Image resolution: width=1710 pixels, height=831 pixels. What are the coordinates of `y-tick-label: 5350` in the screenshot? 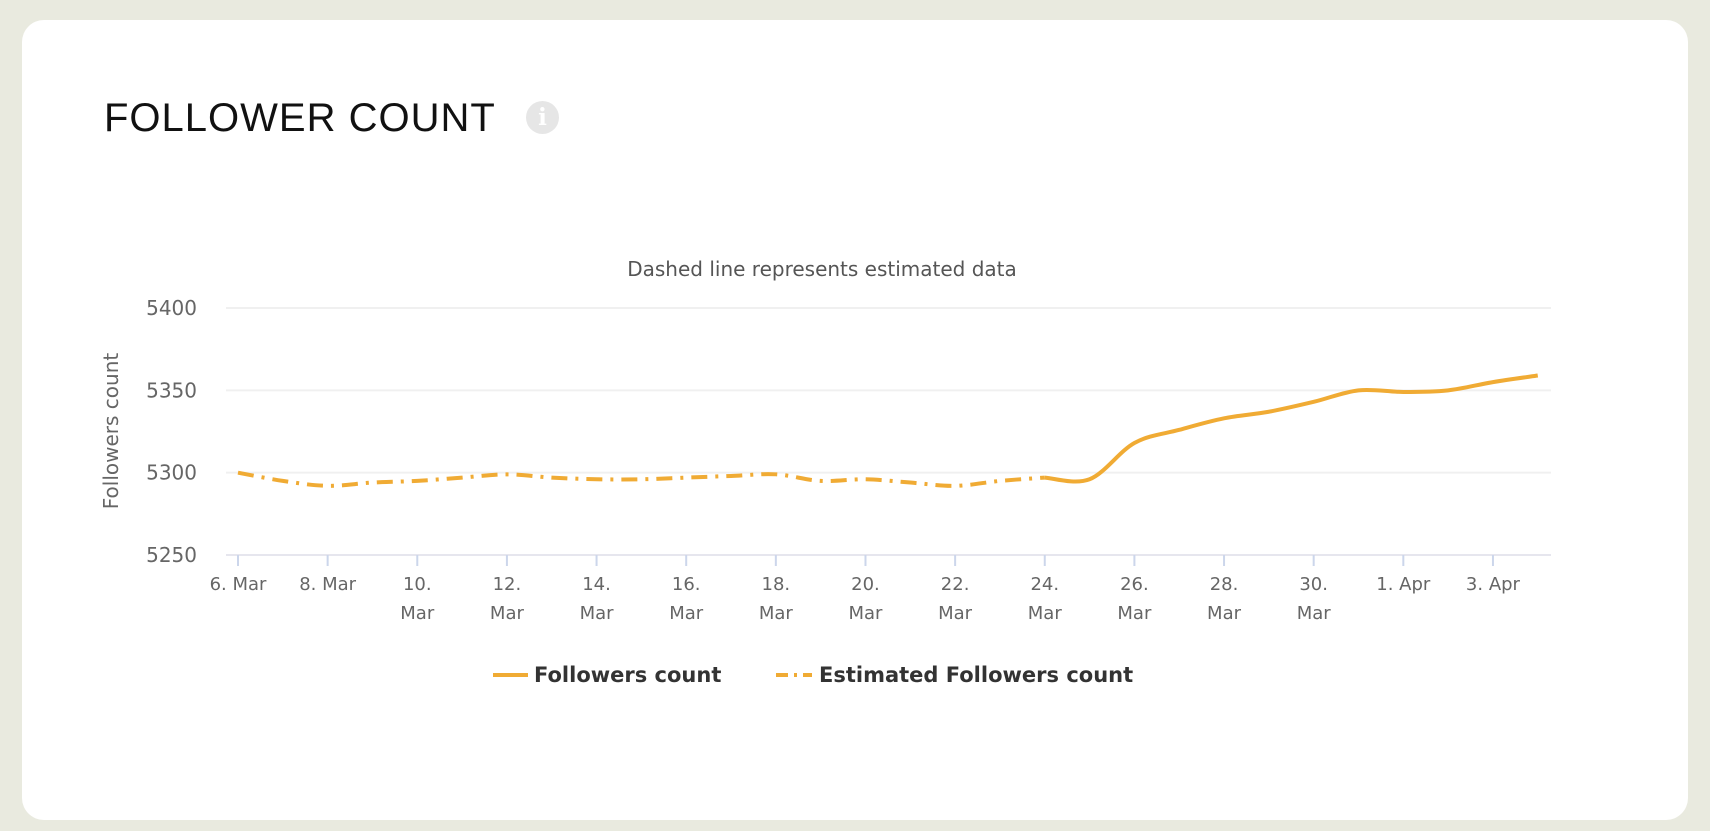 It's located at (171, 390).